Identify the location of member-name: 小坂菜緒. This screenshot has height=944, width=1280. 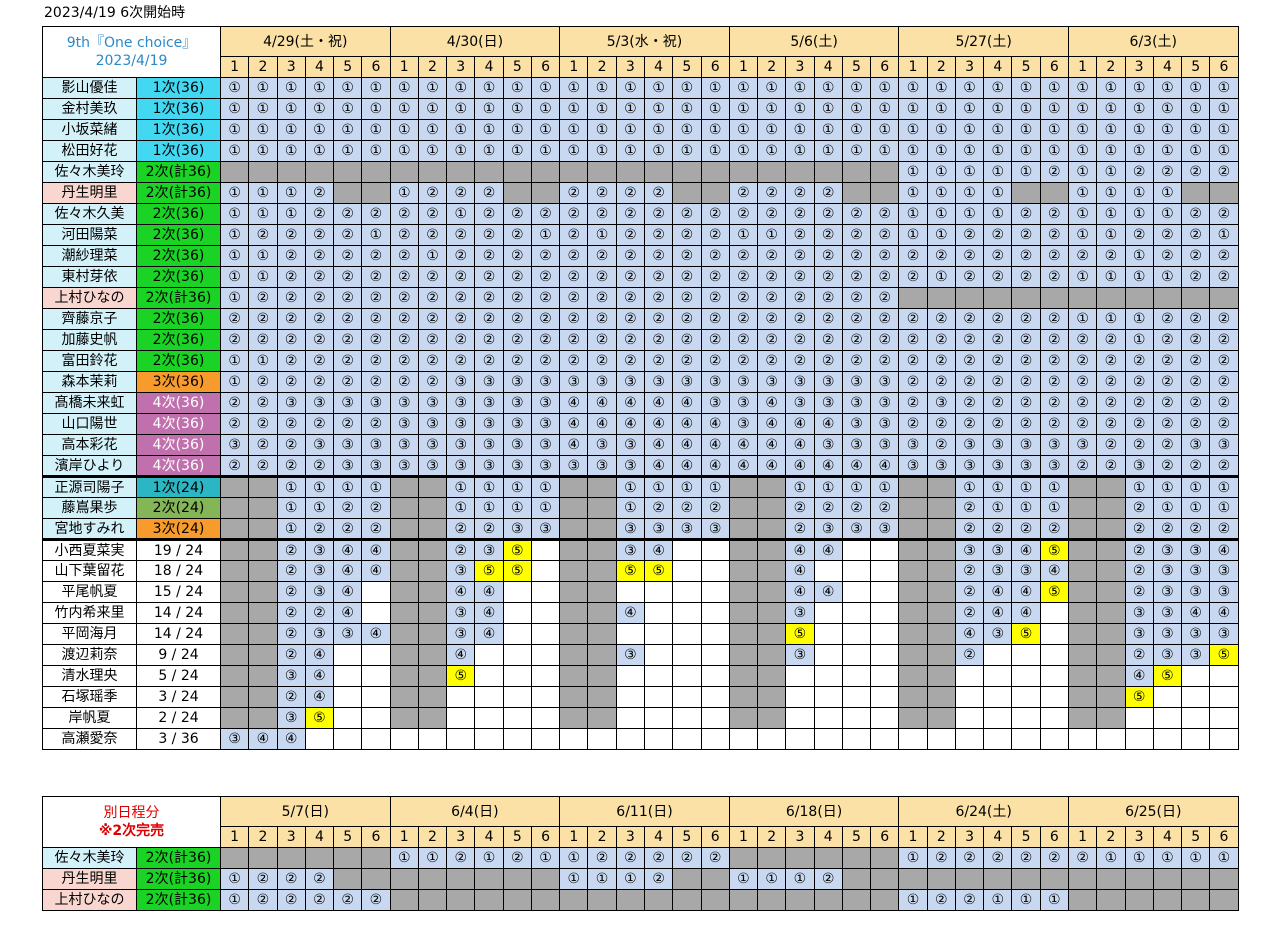
(89, 130).